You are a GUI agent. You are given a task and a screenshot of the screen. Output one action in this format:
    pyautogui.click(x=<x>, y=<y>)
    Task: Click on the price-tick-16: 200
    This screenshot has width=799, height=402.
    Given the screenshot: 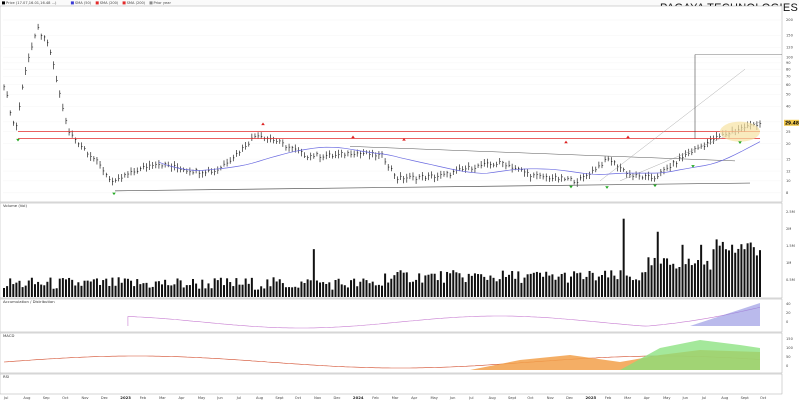 What is the action you would take?
    pyautogui.click(x=790, y=20)
    